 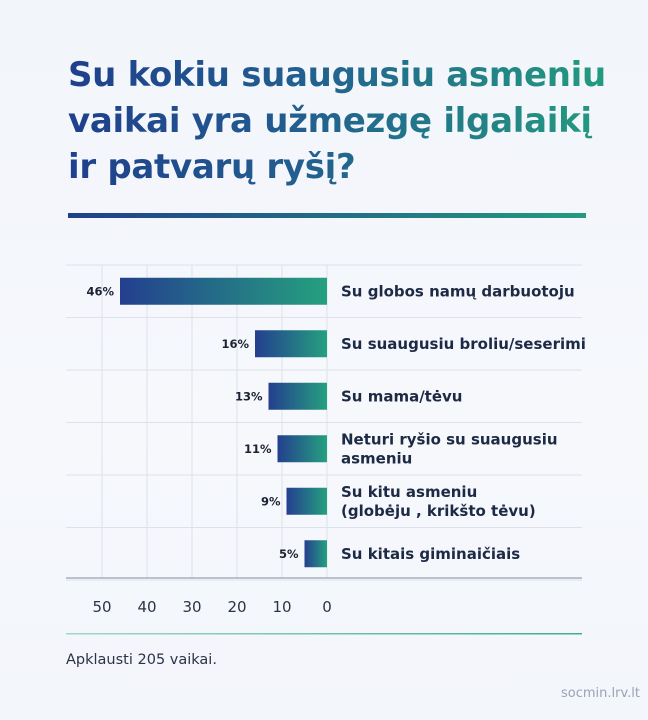 I want to click on bar-value-label: 16%, so click(x=235, y=344).